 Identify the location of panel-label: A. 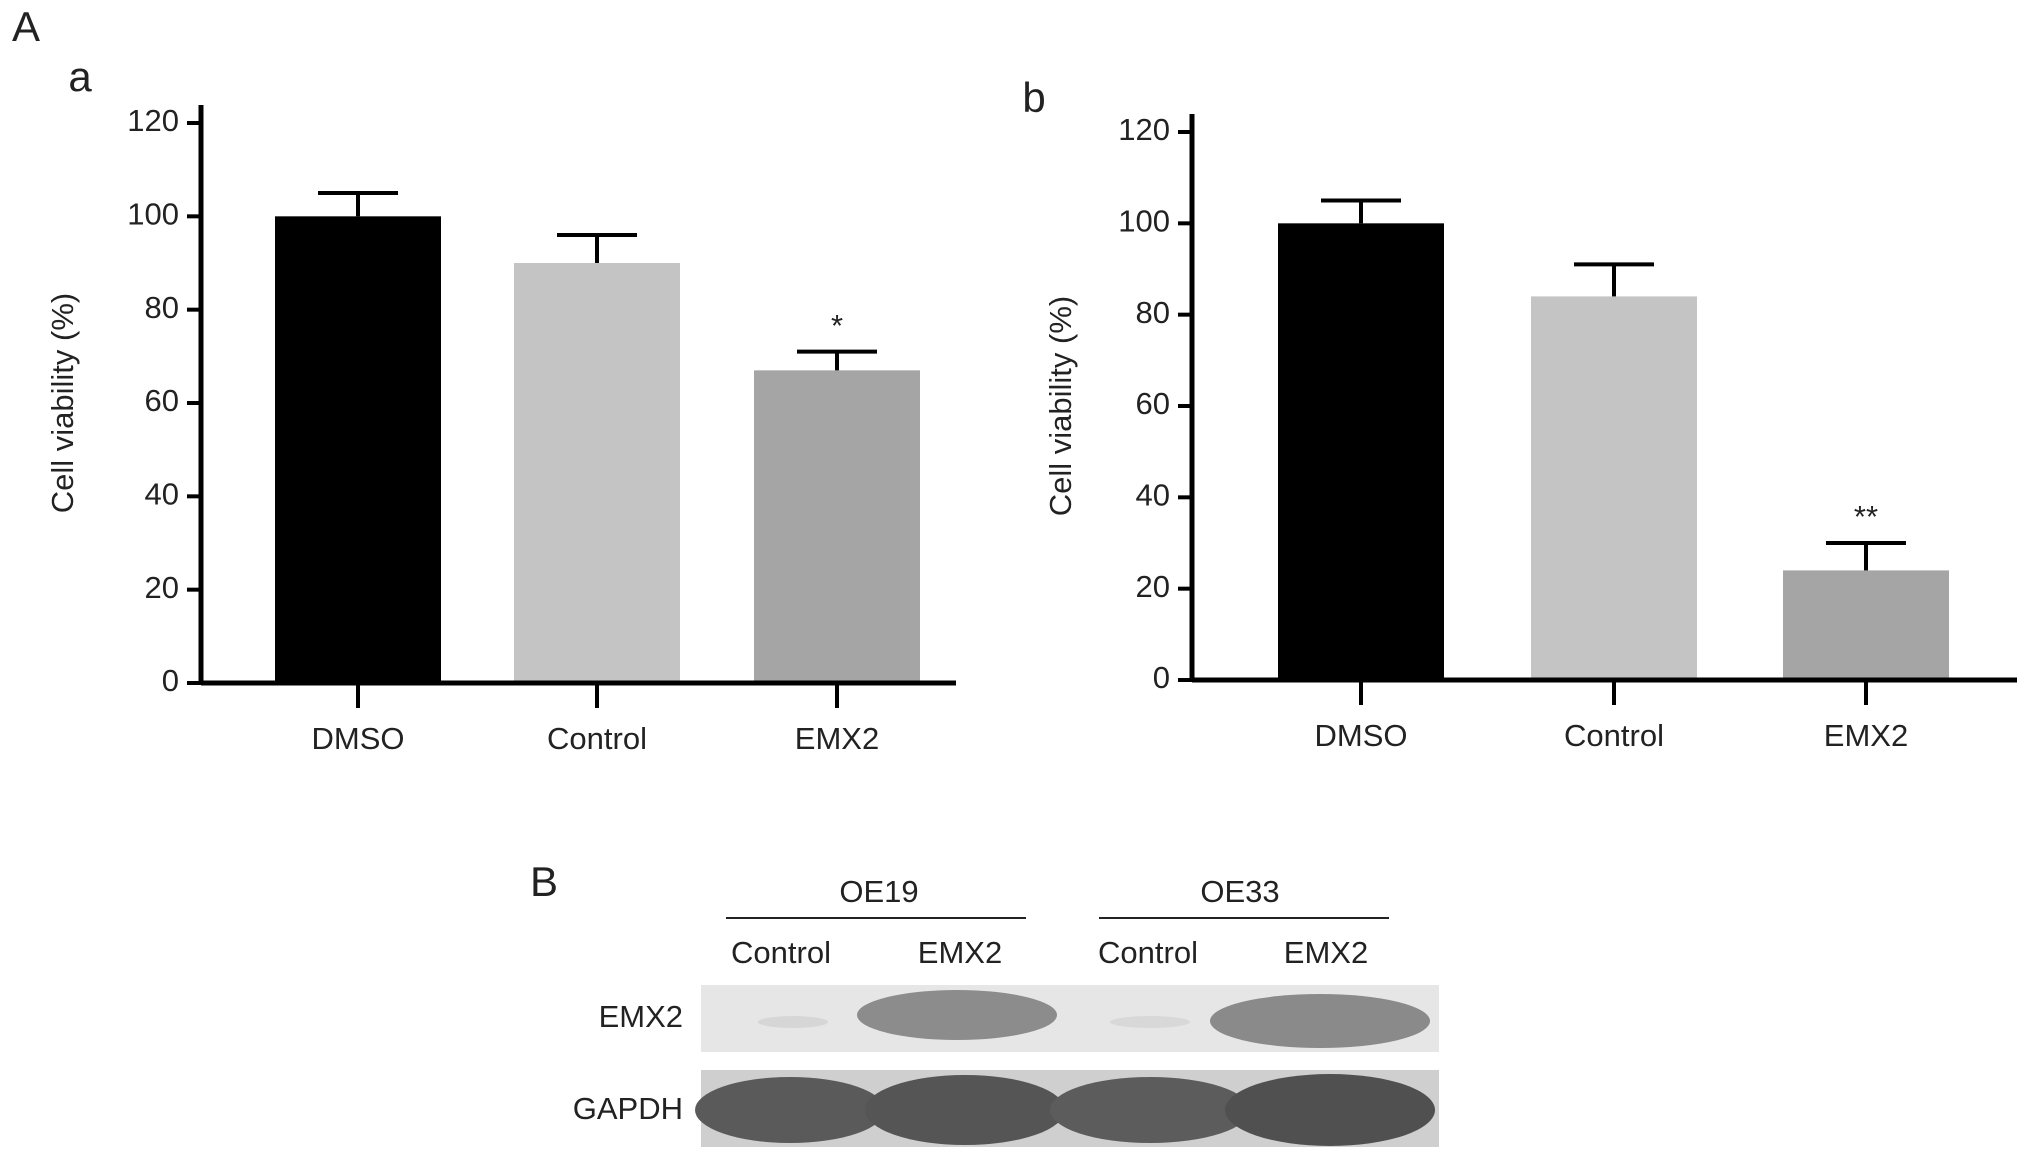
(26, 26).